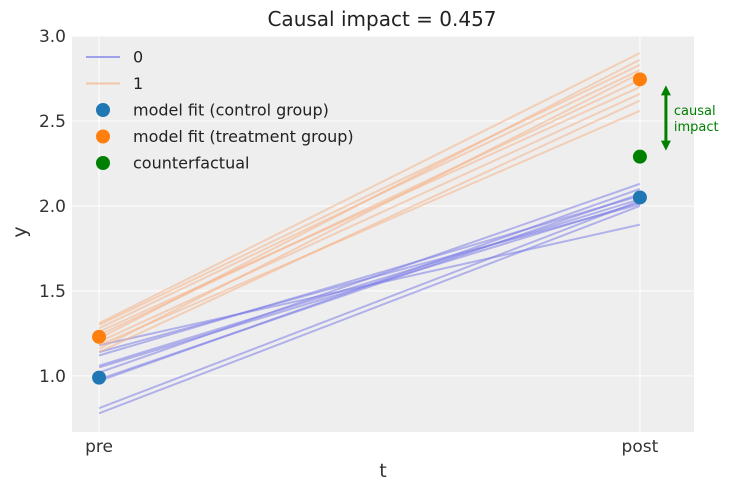  I want to click on x-axis-label: t, so click(382, 471).